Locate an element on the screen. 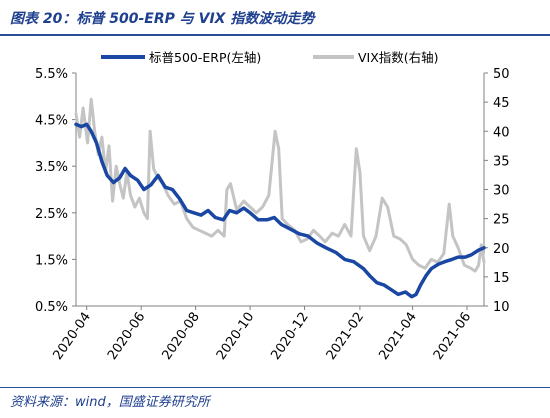 The width and height of the screenshot is (550, 418). x-tick-label: 2020-06 is located at coordinates (126, 336).